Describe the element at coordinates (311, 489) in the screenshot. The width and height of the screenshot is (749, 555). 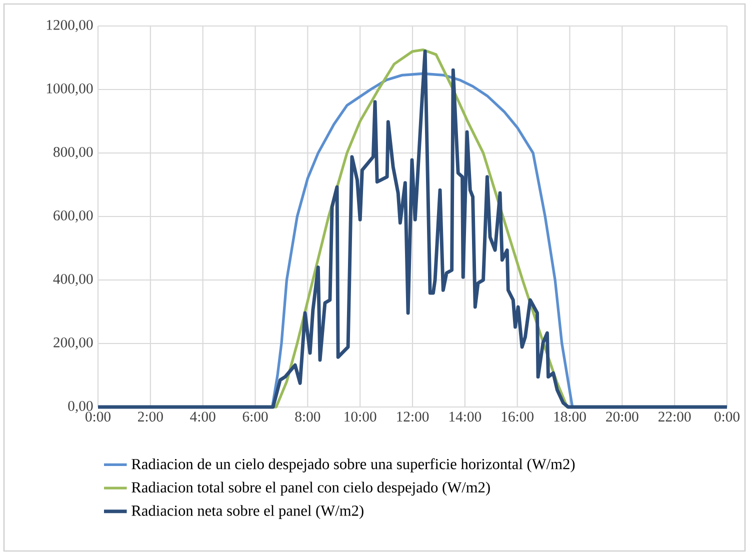
I see `legend-label: Radiacion total sobre el panel con cielo despejado (W/m2)` at that location.